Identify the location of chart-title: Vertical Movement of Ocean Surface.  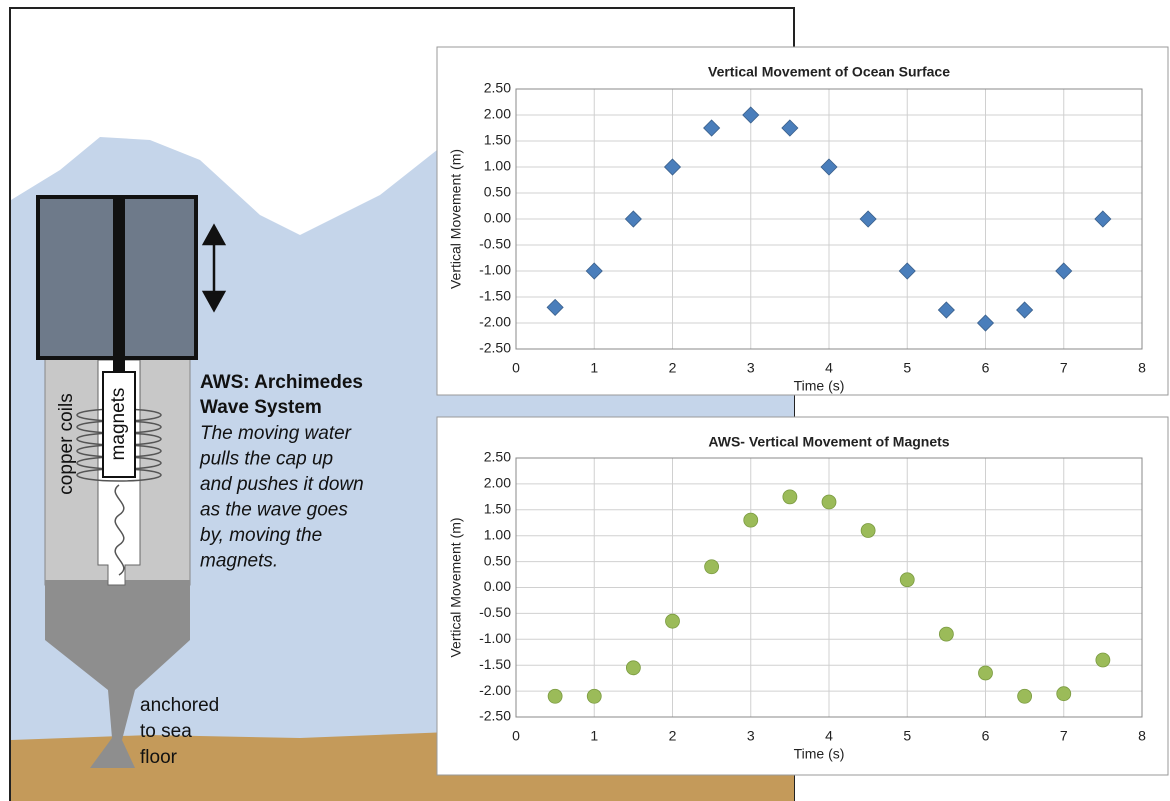
(829, 72).